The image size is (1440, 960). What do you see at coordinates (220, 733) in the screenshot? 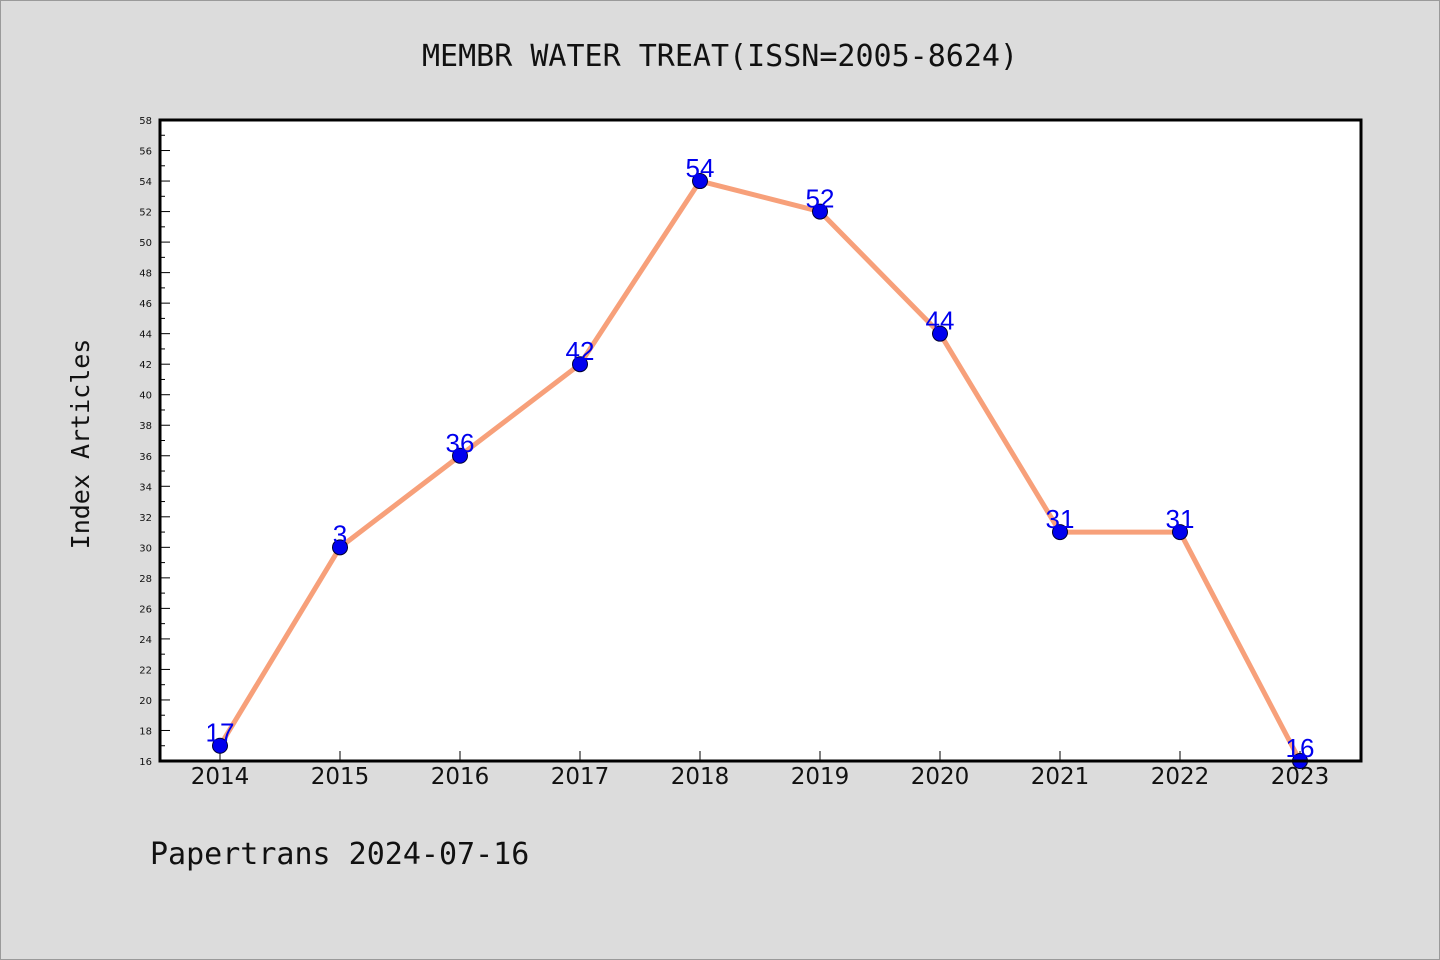
I see `data-label: 17` at bounding box center [220, 733].